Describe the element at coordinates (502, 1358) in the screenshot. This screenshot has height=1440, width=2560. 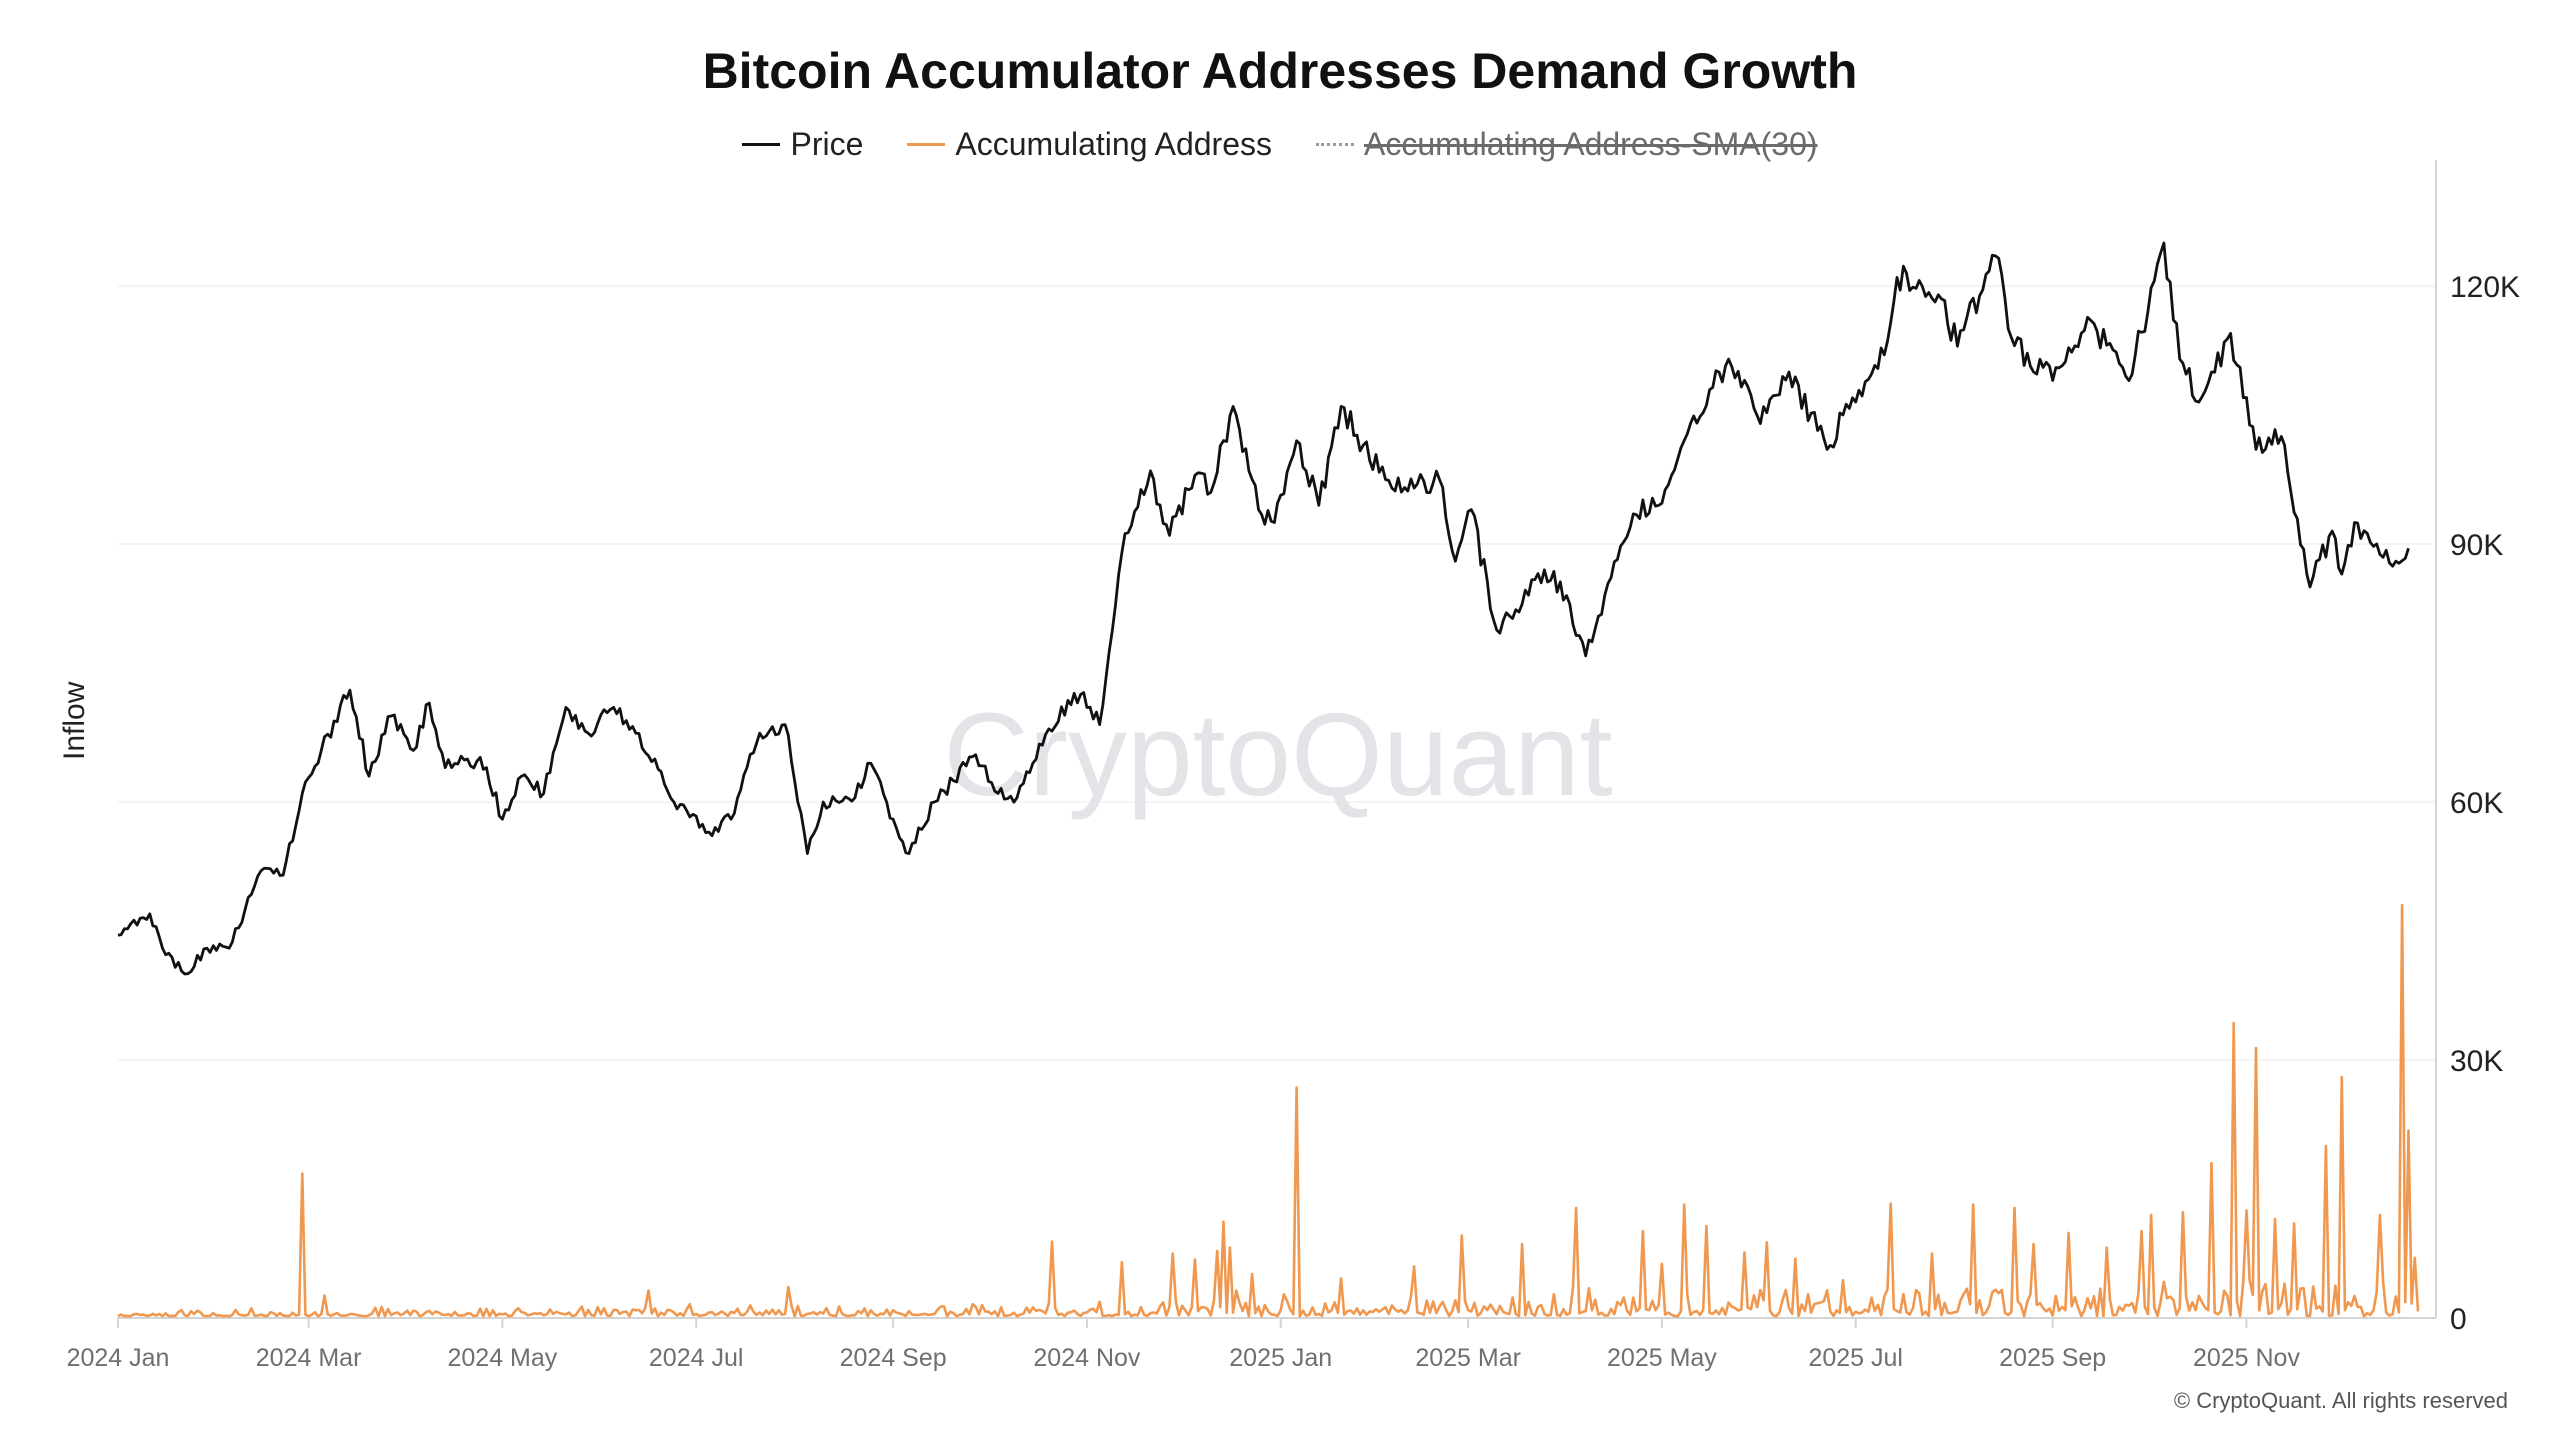
I see `x-tick-label: 2024 May` at that location.